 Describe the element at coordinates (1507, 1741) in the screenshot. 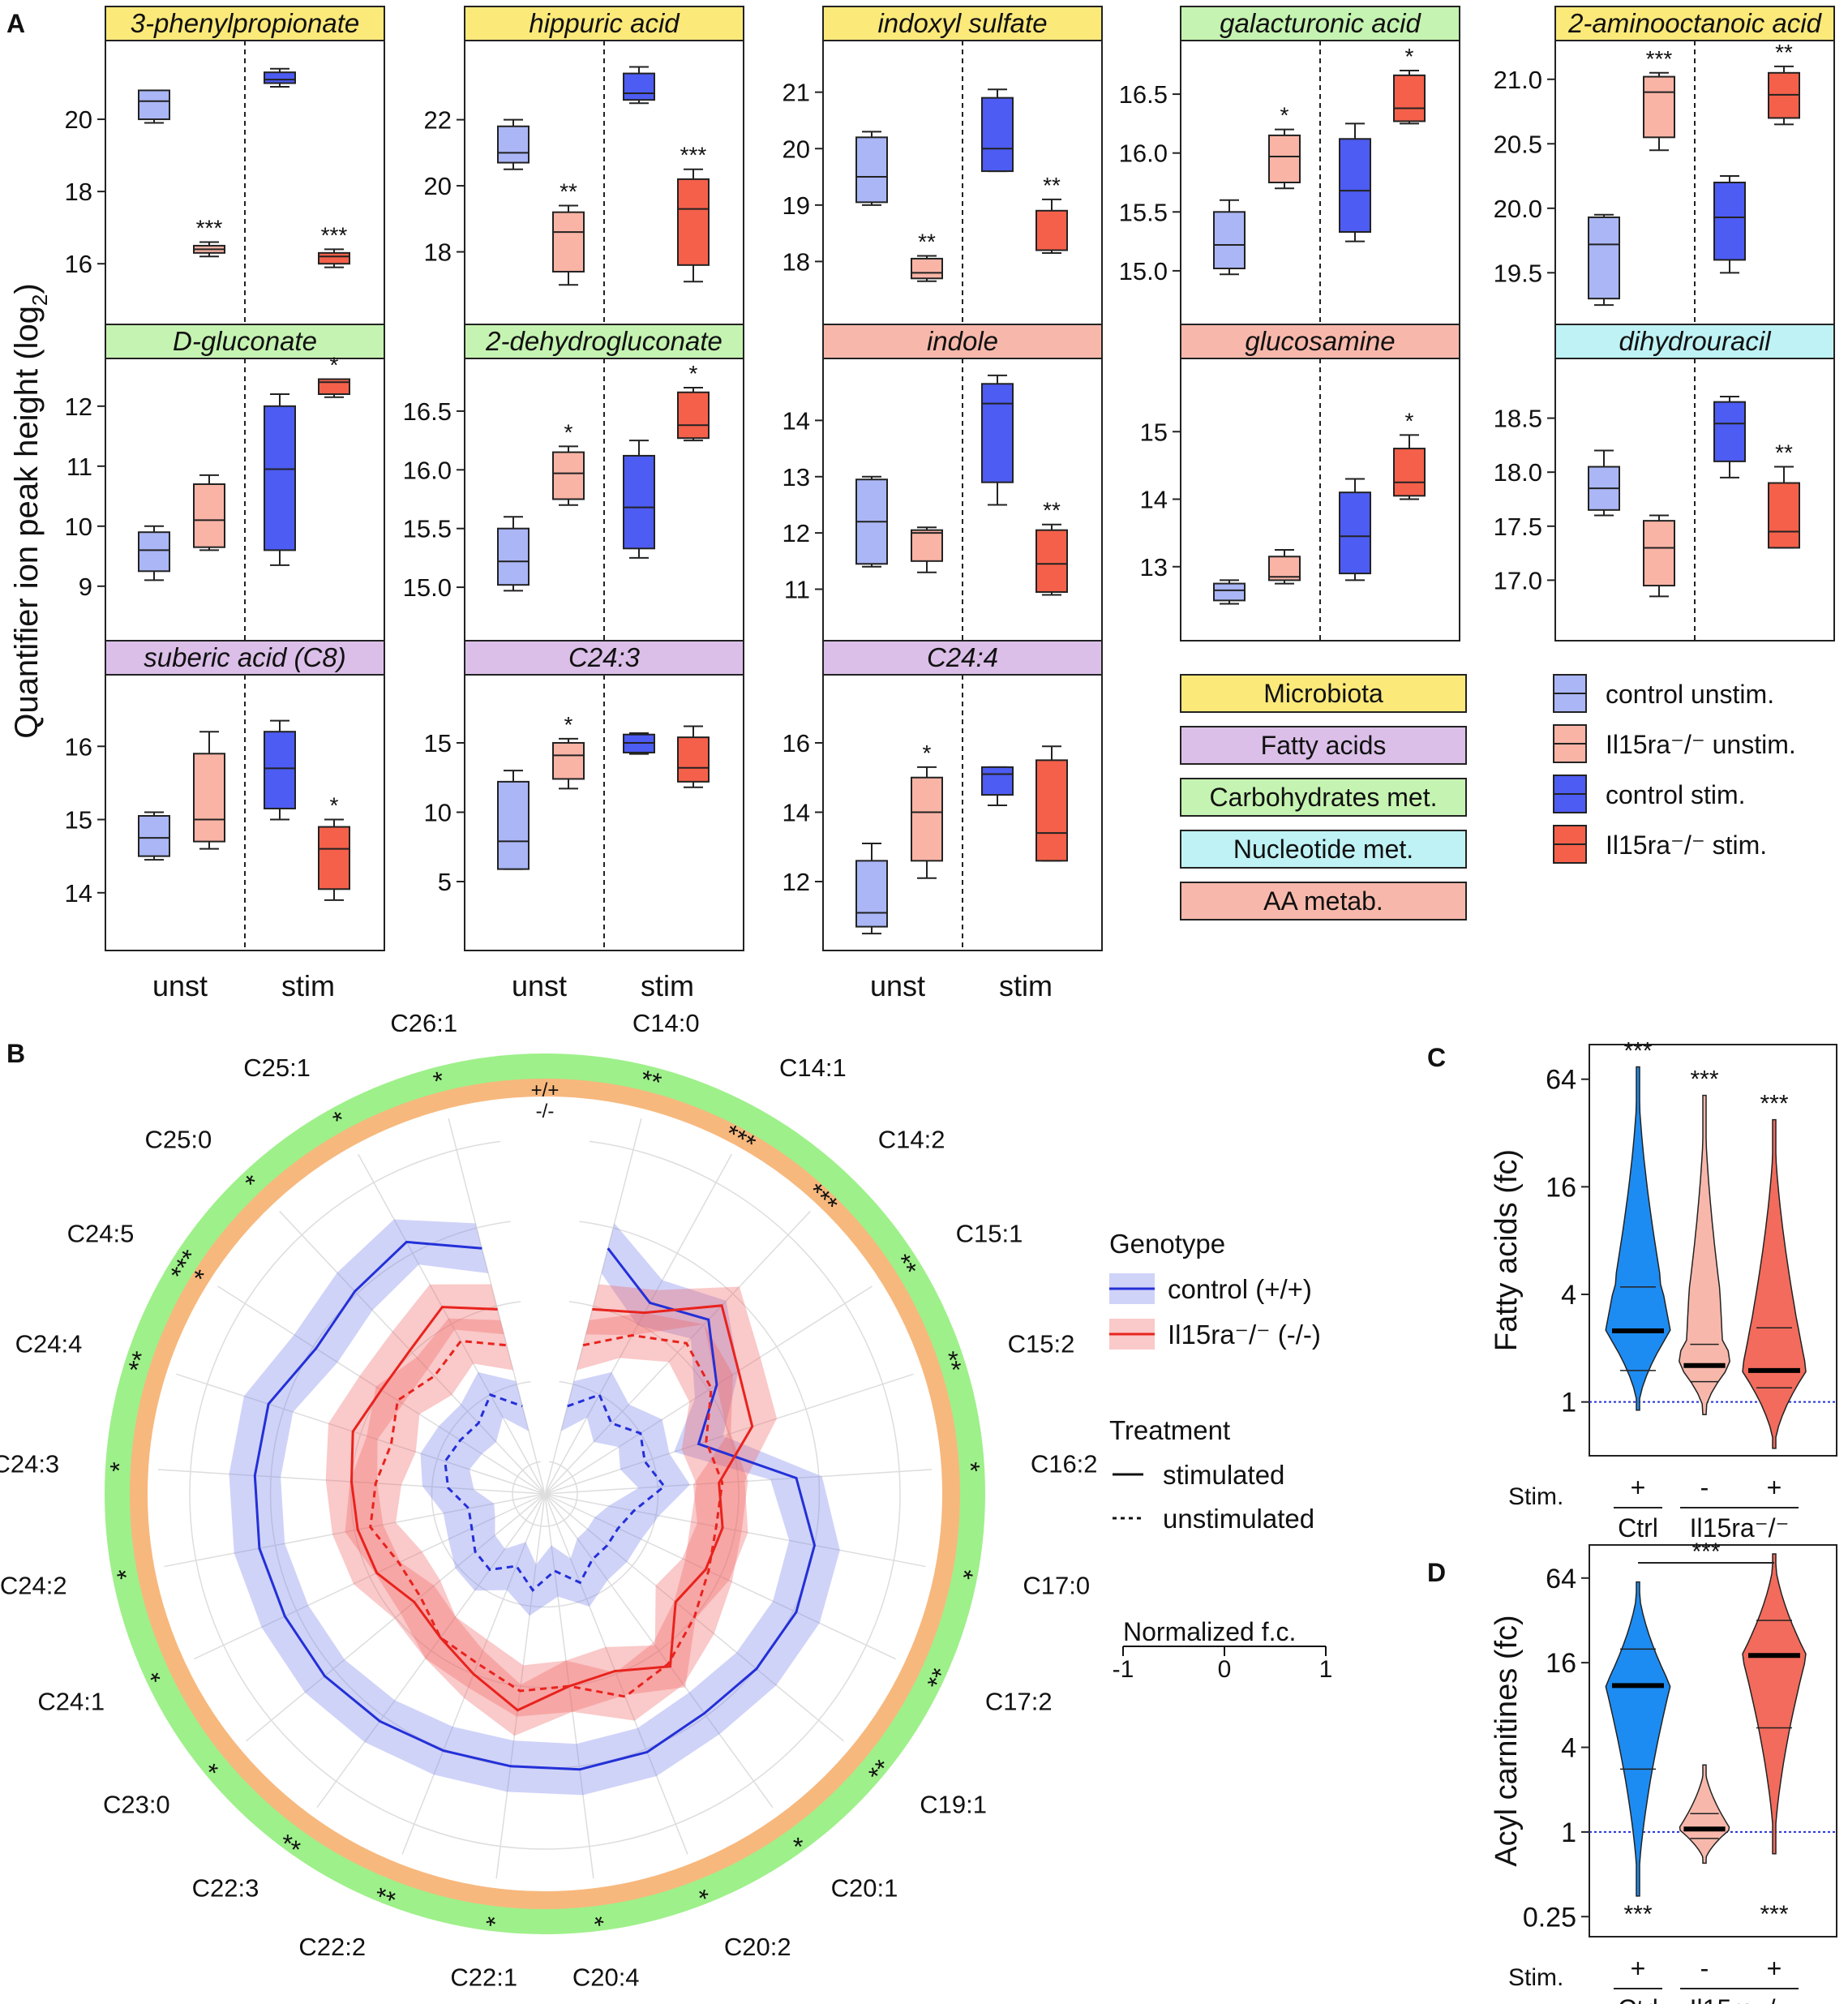

I see `violin-y-axis-label: Acyl carnitines (fc)` at that location.